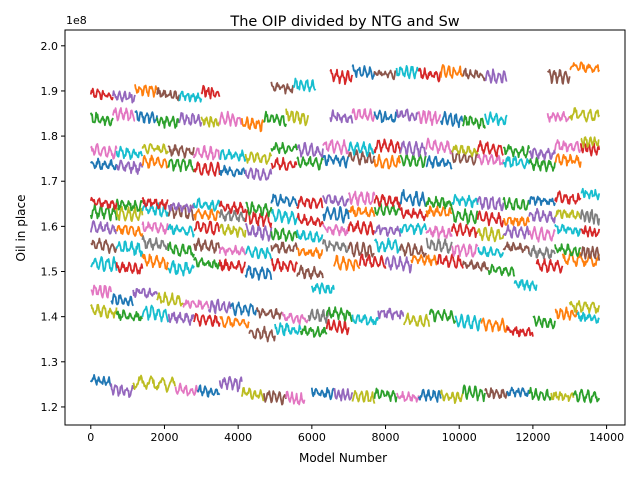 The height and width of the screenshot is (480, 640). What do you see at coordinates (459, 437) in the screenshot?
I see `x-tick-label: 10000` at bounding box center [459, 437].